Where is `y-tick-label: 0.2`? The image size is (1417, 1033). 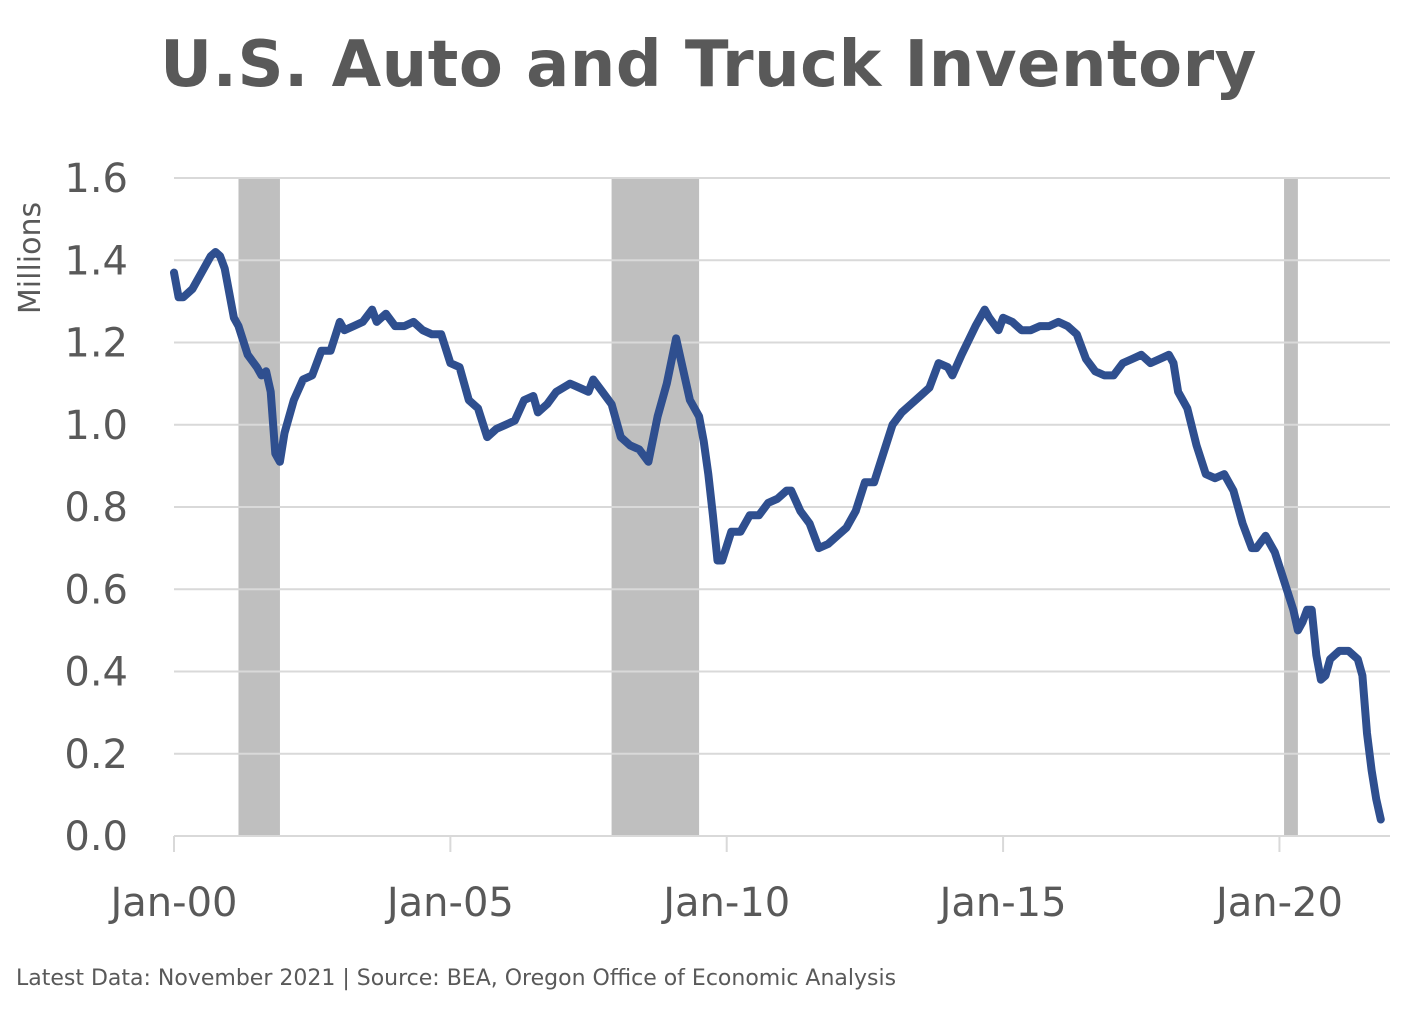
y-tick-label: 0.2 is located at coordinates (96, 755).